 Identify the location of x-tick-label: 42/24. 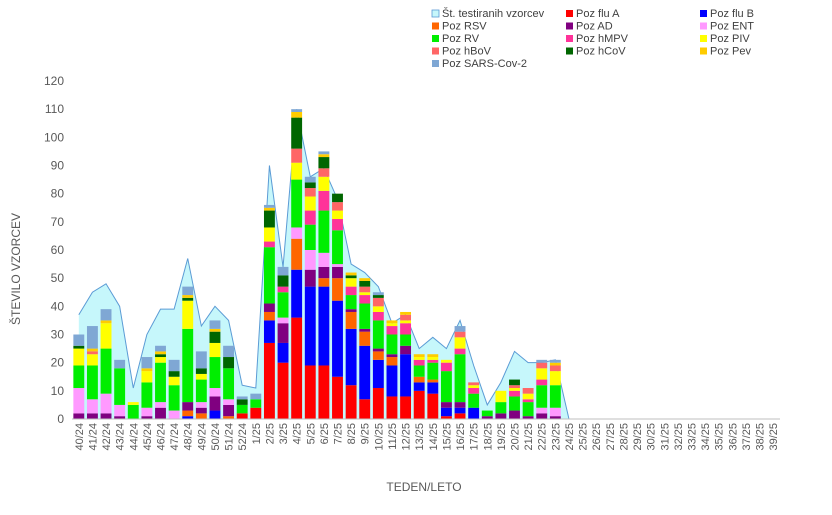
(107, 437).